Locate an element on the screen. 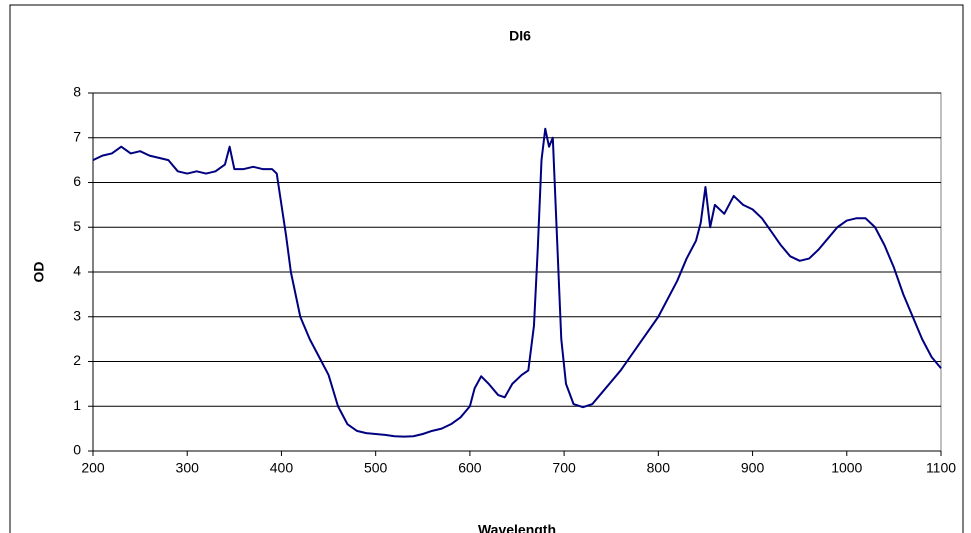 The height and width of the screenshot is (533, 971). y-tick-label: 4 is located at coordinates (77, 271).